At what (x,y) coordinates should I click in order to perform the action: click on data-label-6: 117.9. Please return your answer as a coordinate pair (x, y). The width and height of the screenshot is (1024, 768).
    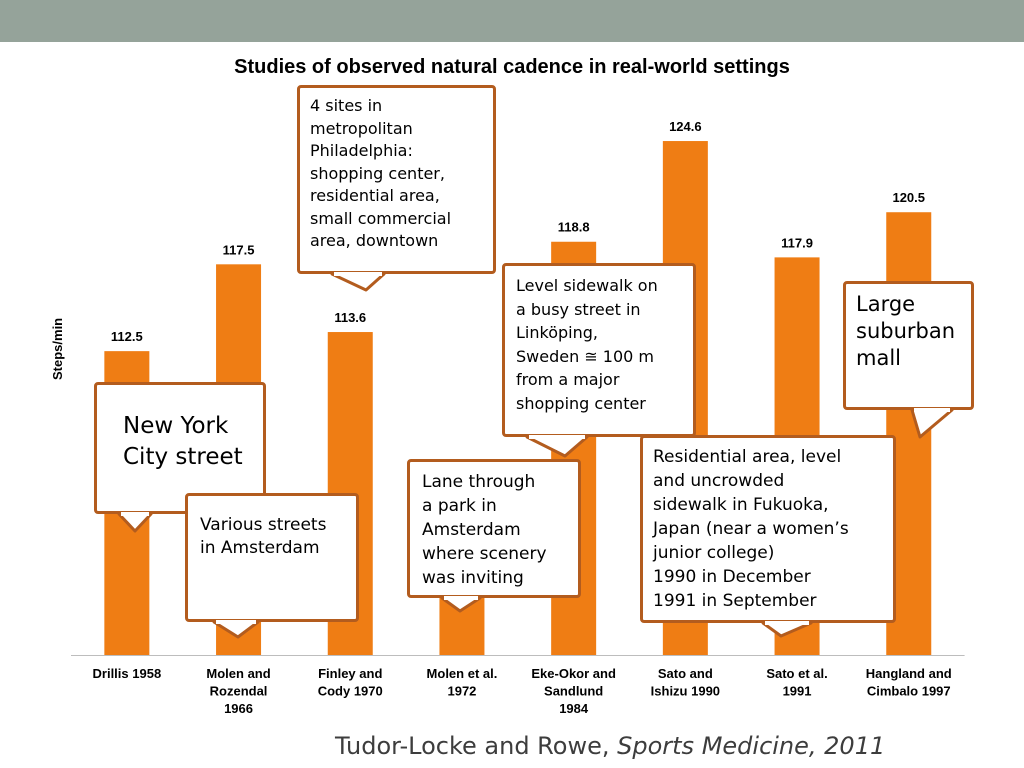
    Looking at the image, I should click on (797, 242).